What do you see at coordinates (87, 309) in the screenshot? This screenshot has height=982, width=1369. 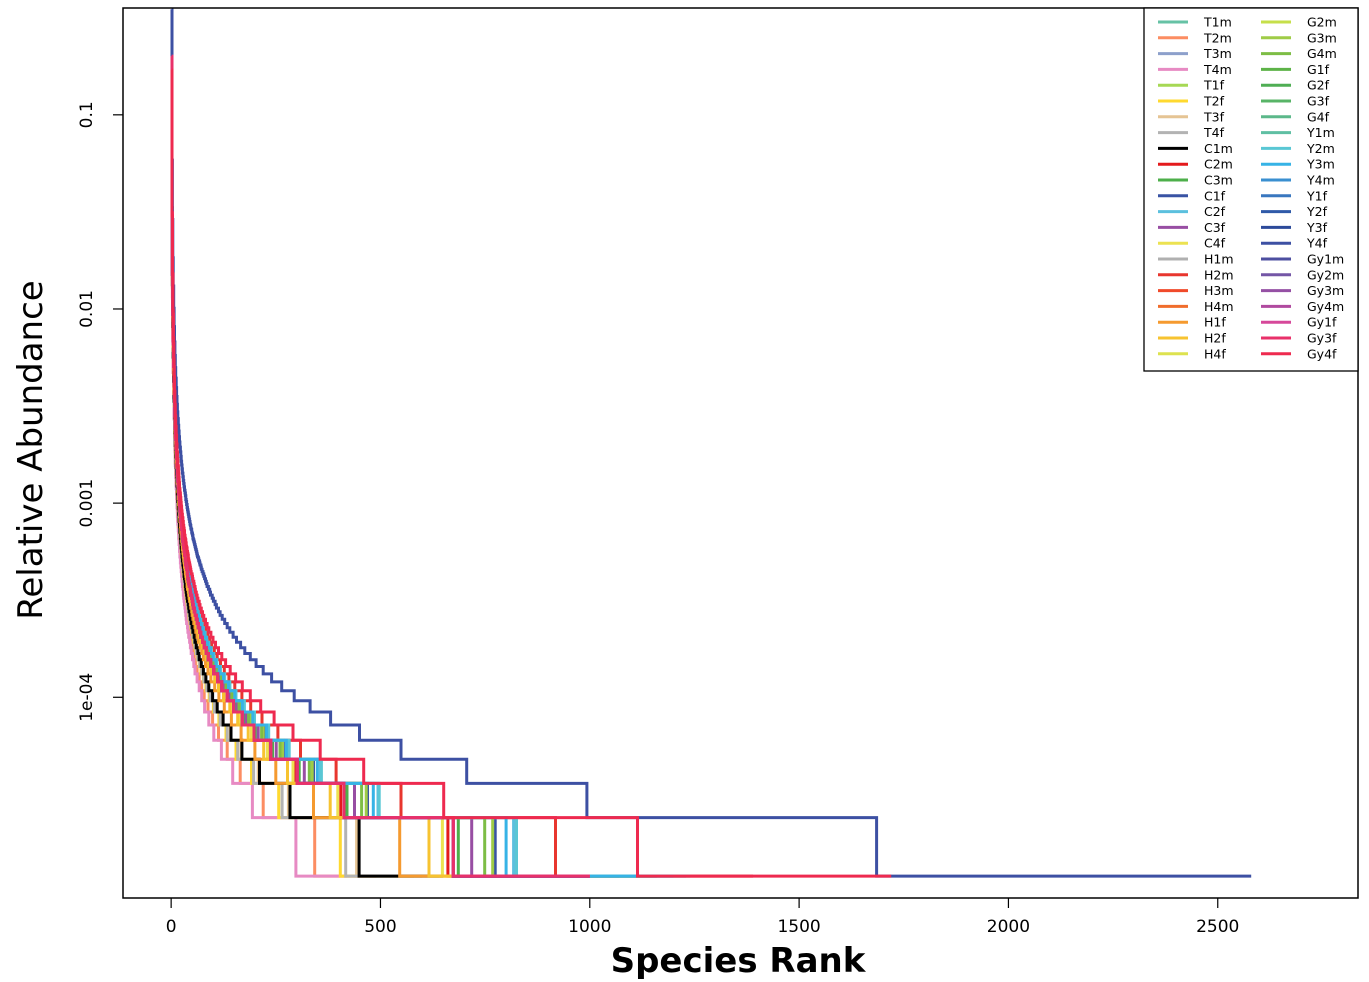 I see `y-tick-label: 0.01` at bounding box center [87, 309].